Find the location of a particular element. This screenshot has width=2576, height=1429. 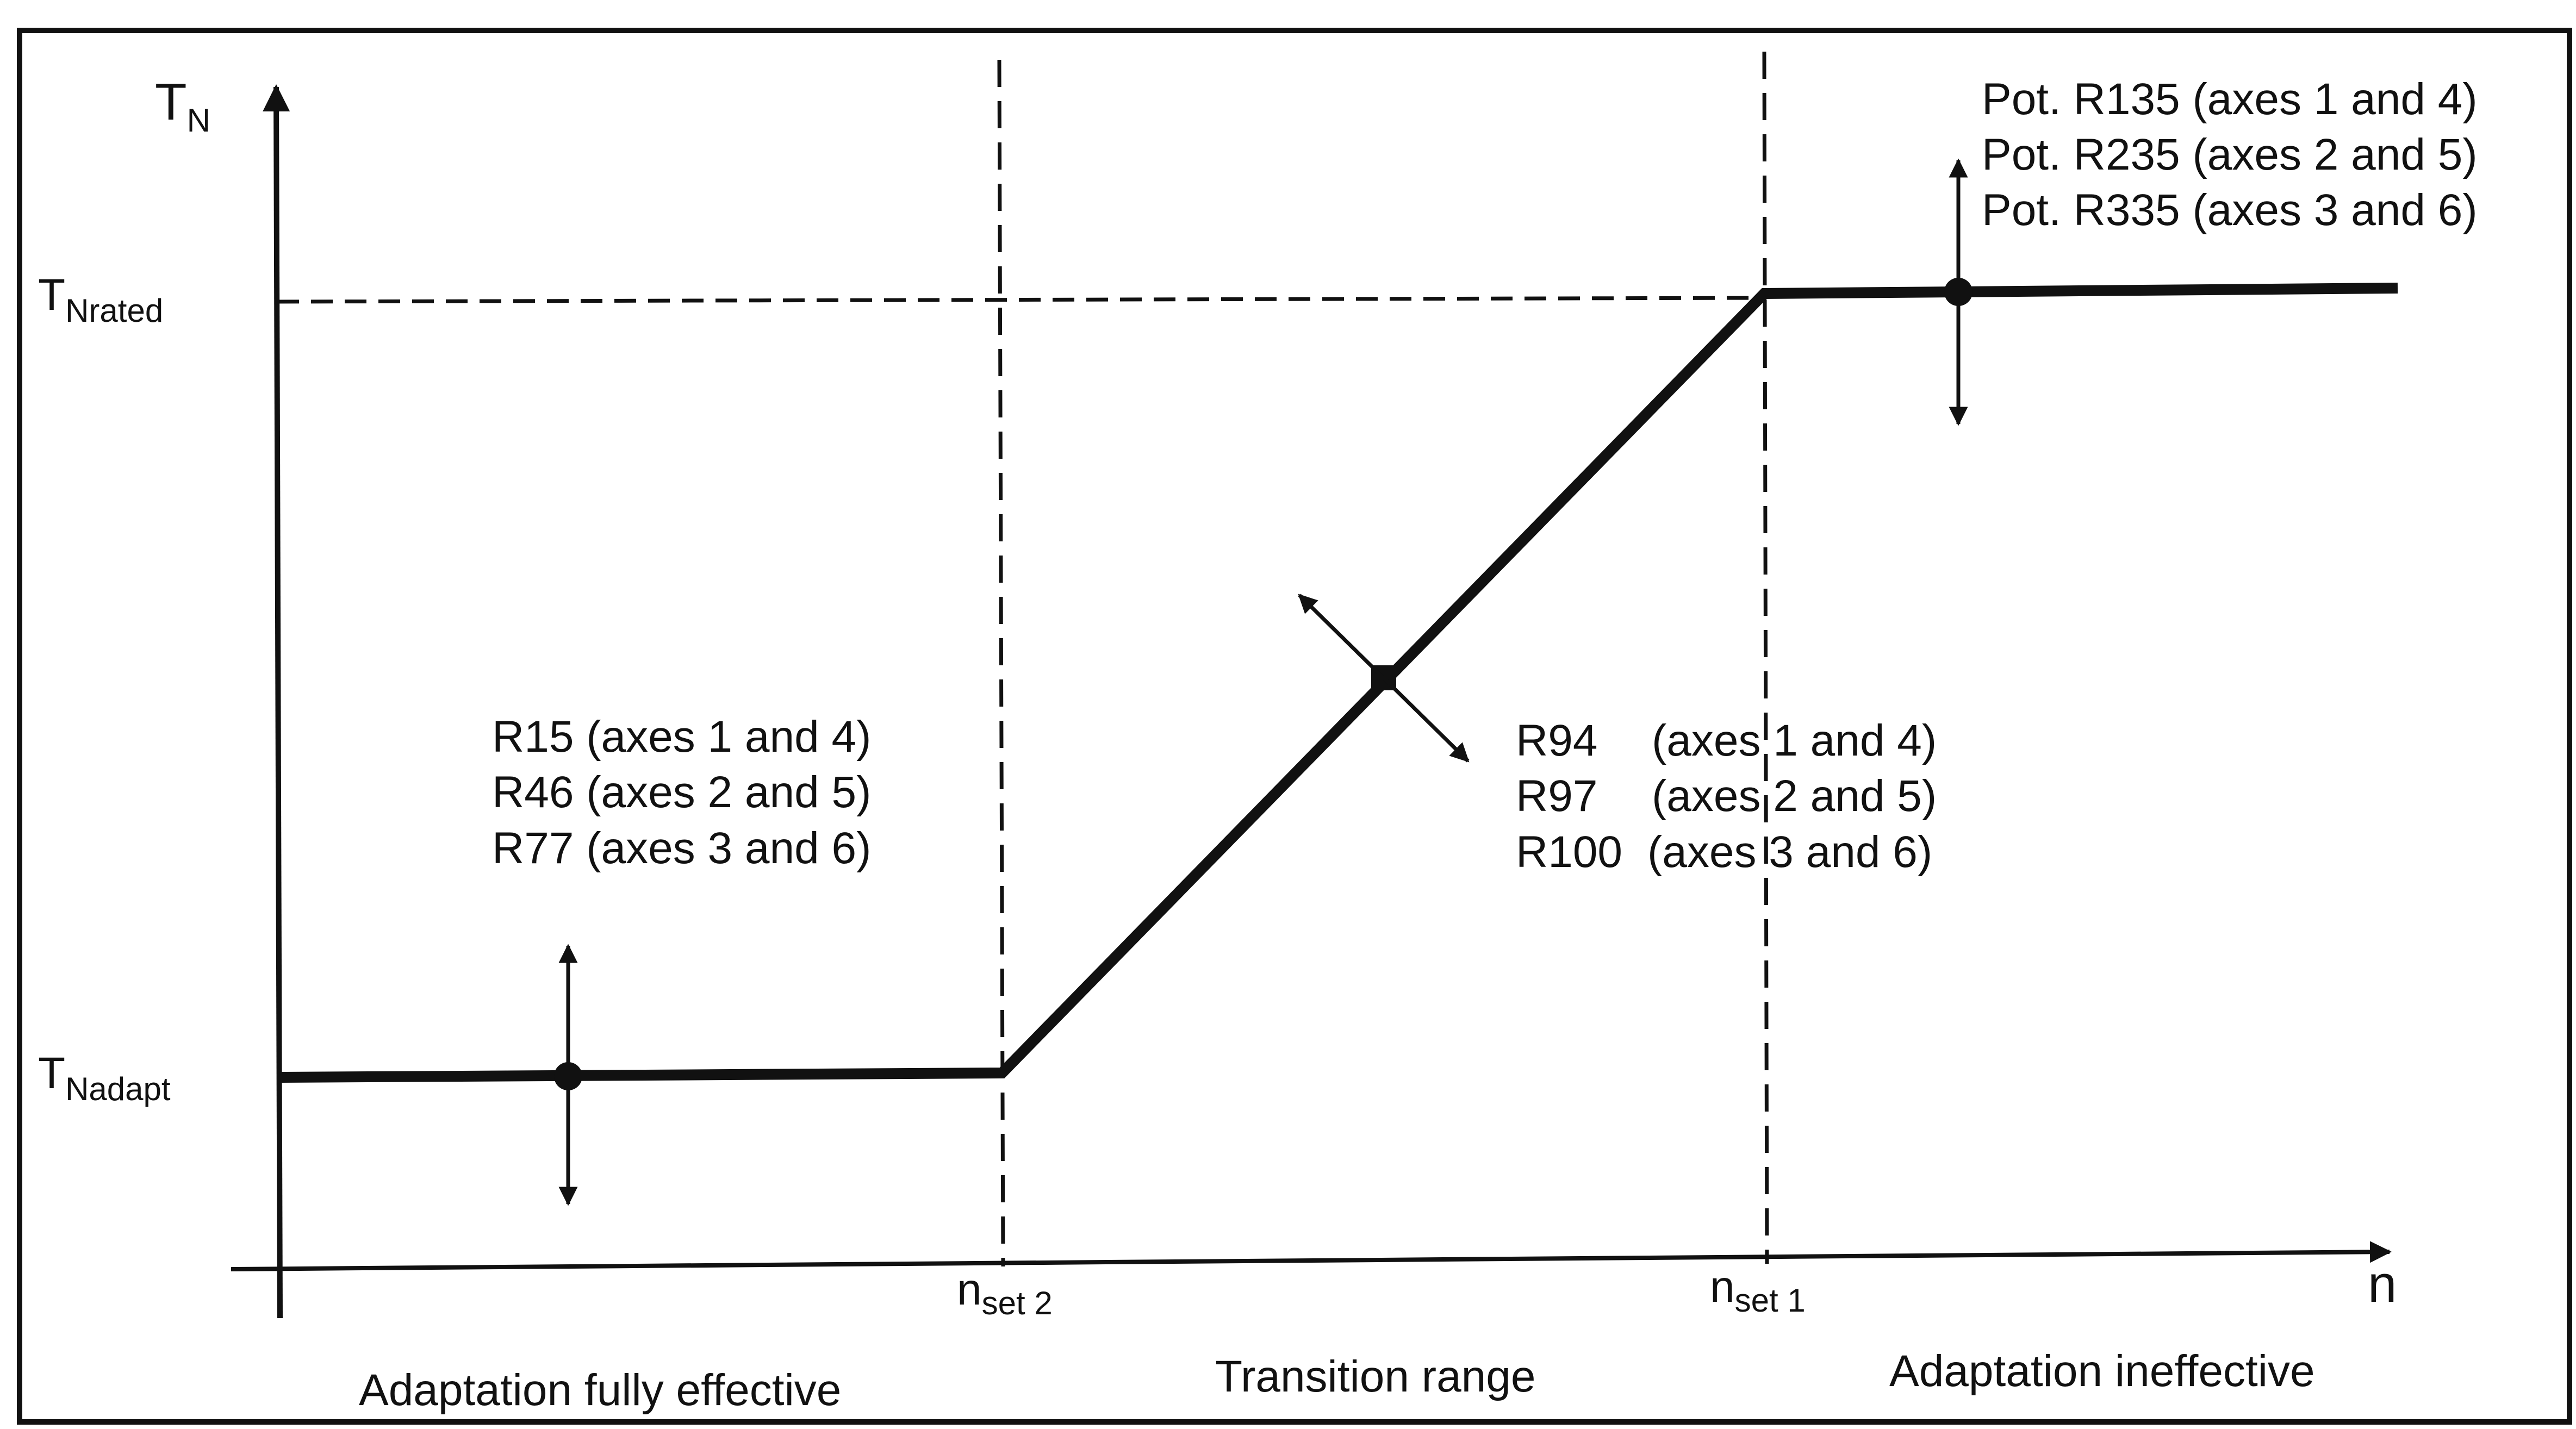

low-level-adjuster-3: R77 (axes 3 and 6) is located at coordinates (681, 848).